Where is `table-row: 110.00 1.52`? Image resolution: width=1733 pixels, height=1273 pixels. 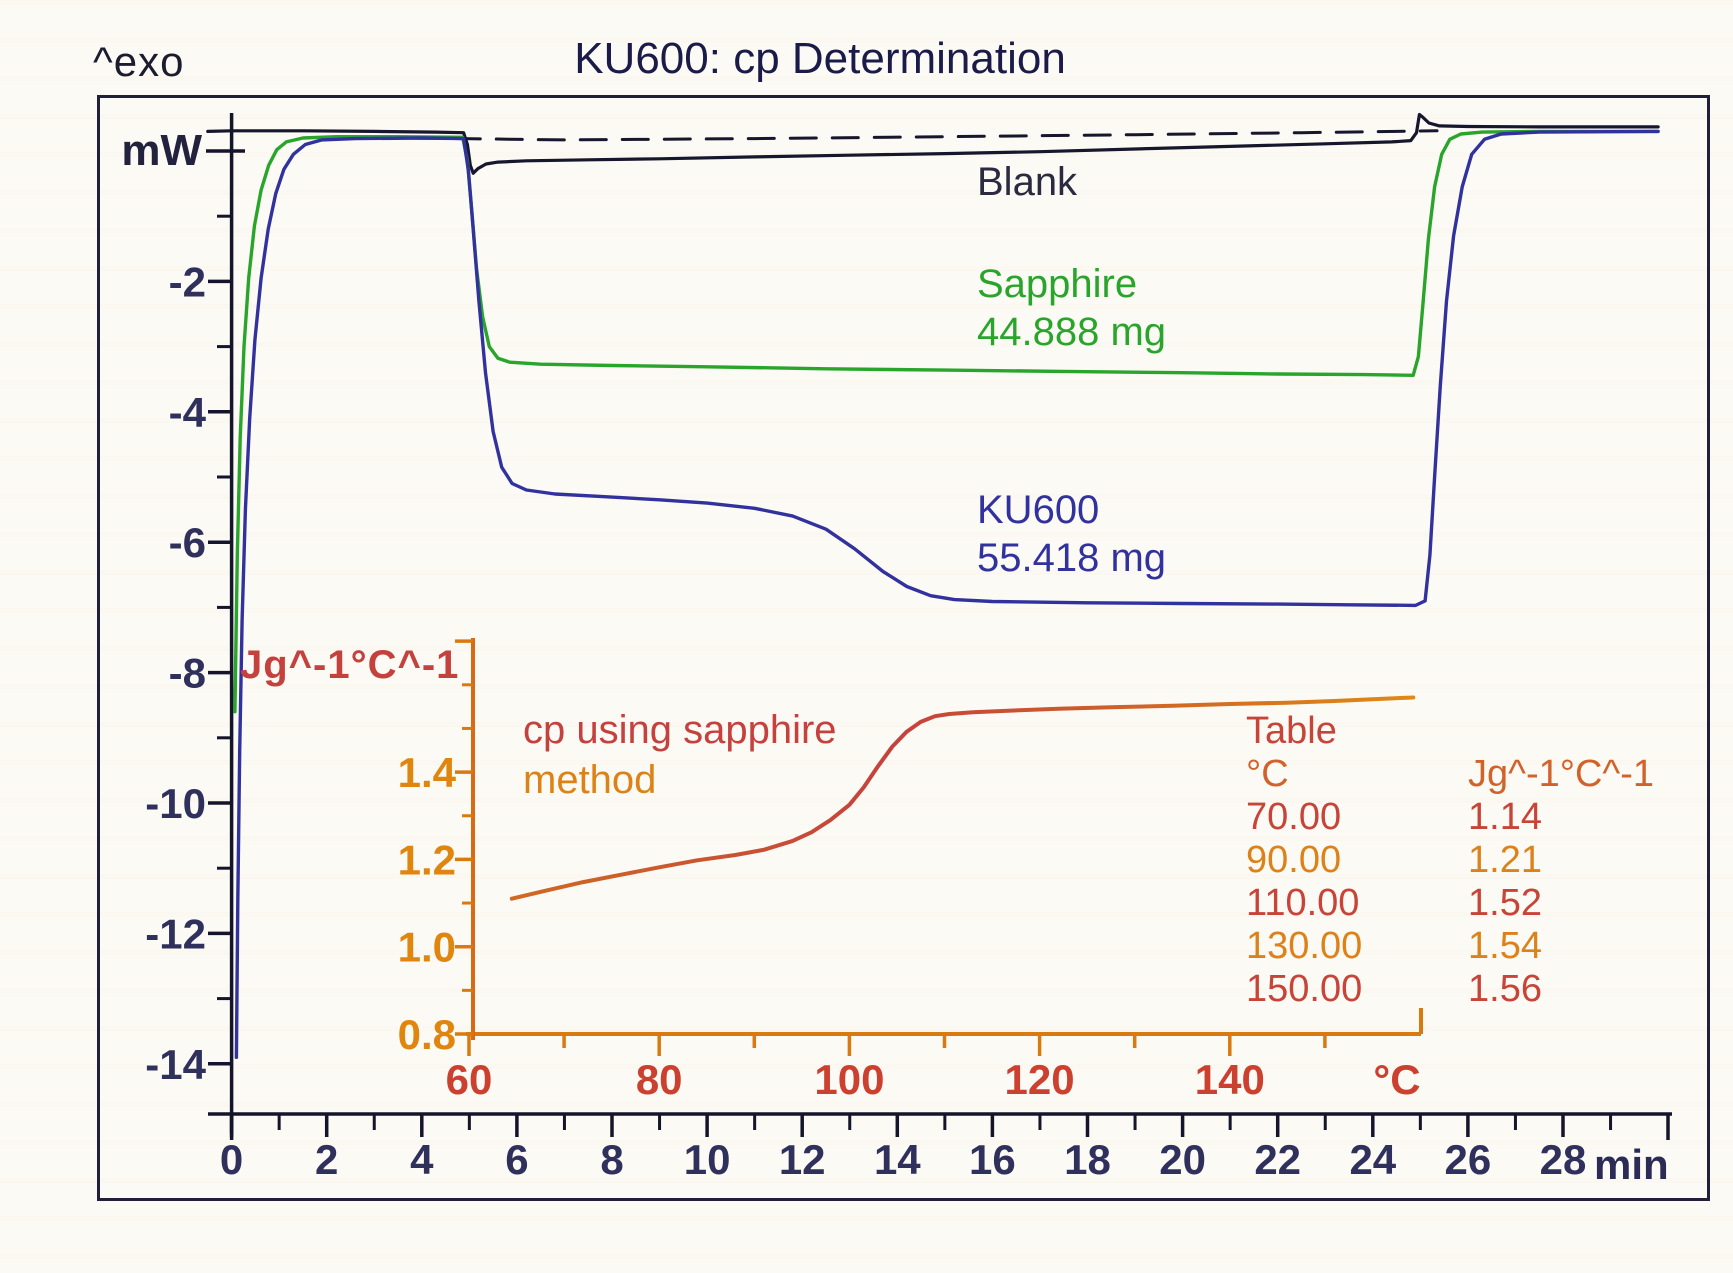
table-row: 110.00 1.52 is located at coordinates (1394, 903).